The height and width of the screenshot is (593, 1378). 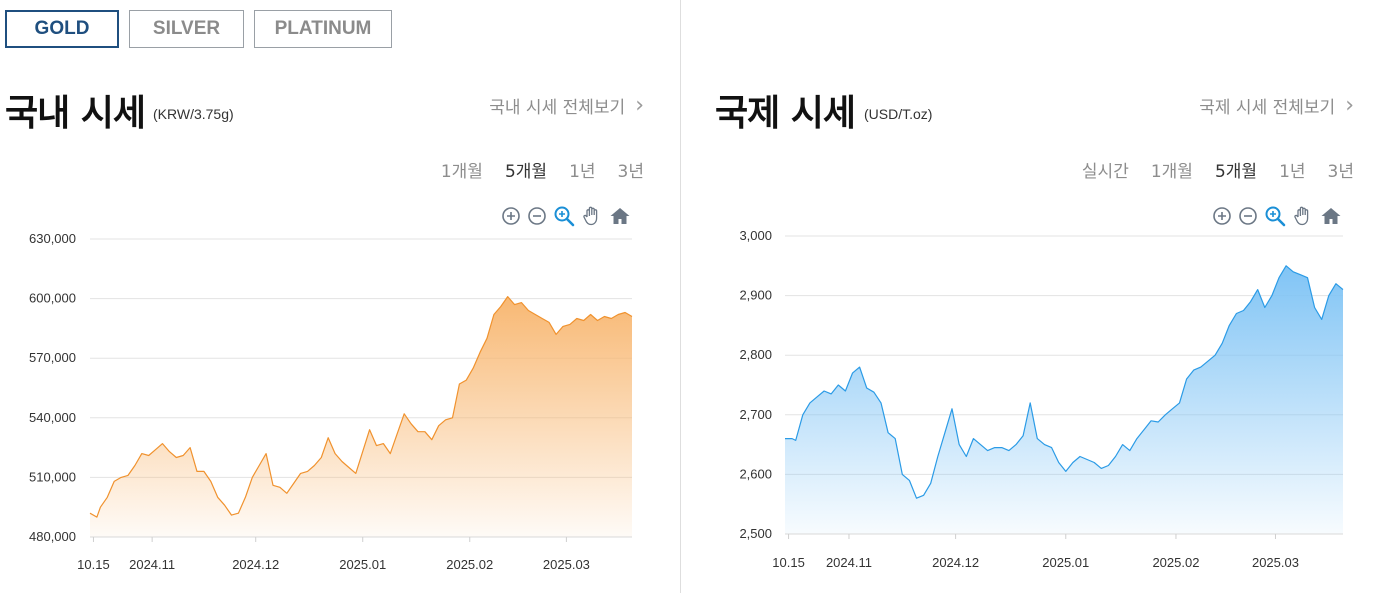 I want to click on domestic-period-selector: 1개월 5개월 1년 3년, so click(x=542, y=169).